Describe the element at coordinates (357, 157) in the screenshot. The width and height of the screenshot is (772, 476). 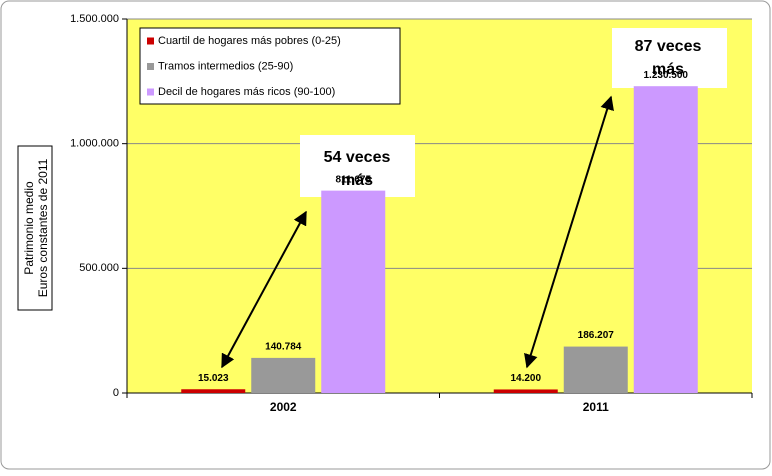
I see `annotation: 54 veces` at that location.